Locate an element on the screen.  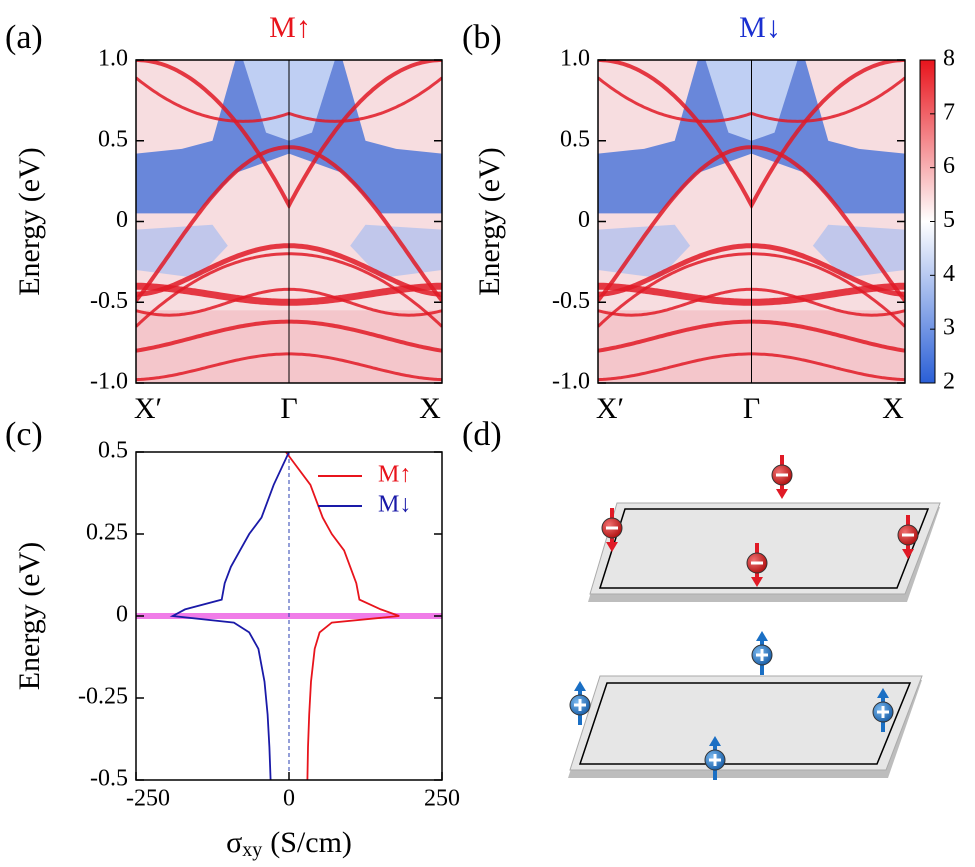
panel-label: (a) is located at coordinates (24, 37).